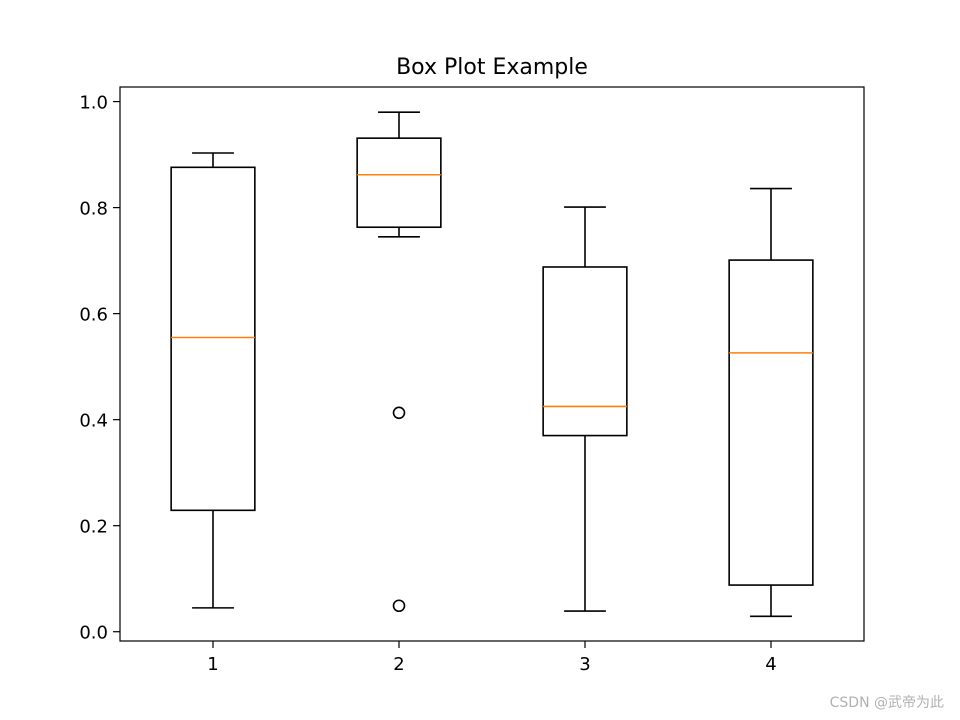 This screenshot has height=720, width=960. What do you see at coordinates (492, 67) in the screenshot?
I see `chart-title: Box Plot Example` at bounding box center [492, 67].